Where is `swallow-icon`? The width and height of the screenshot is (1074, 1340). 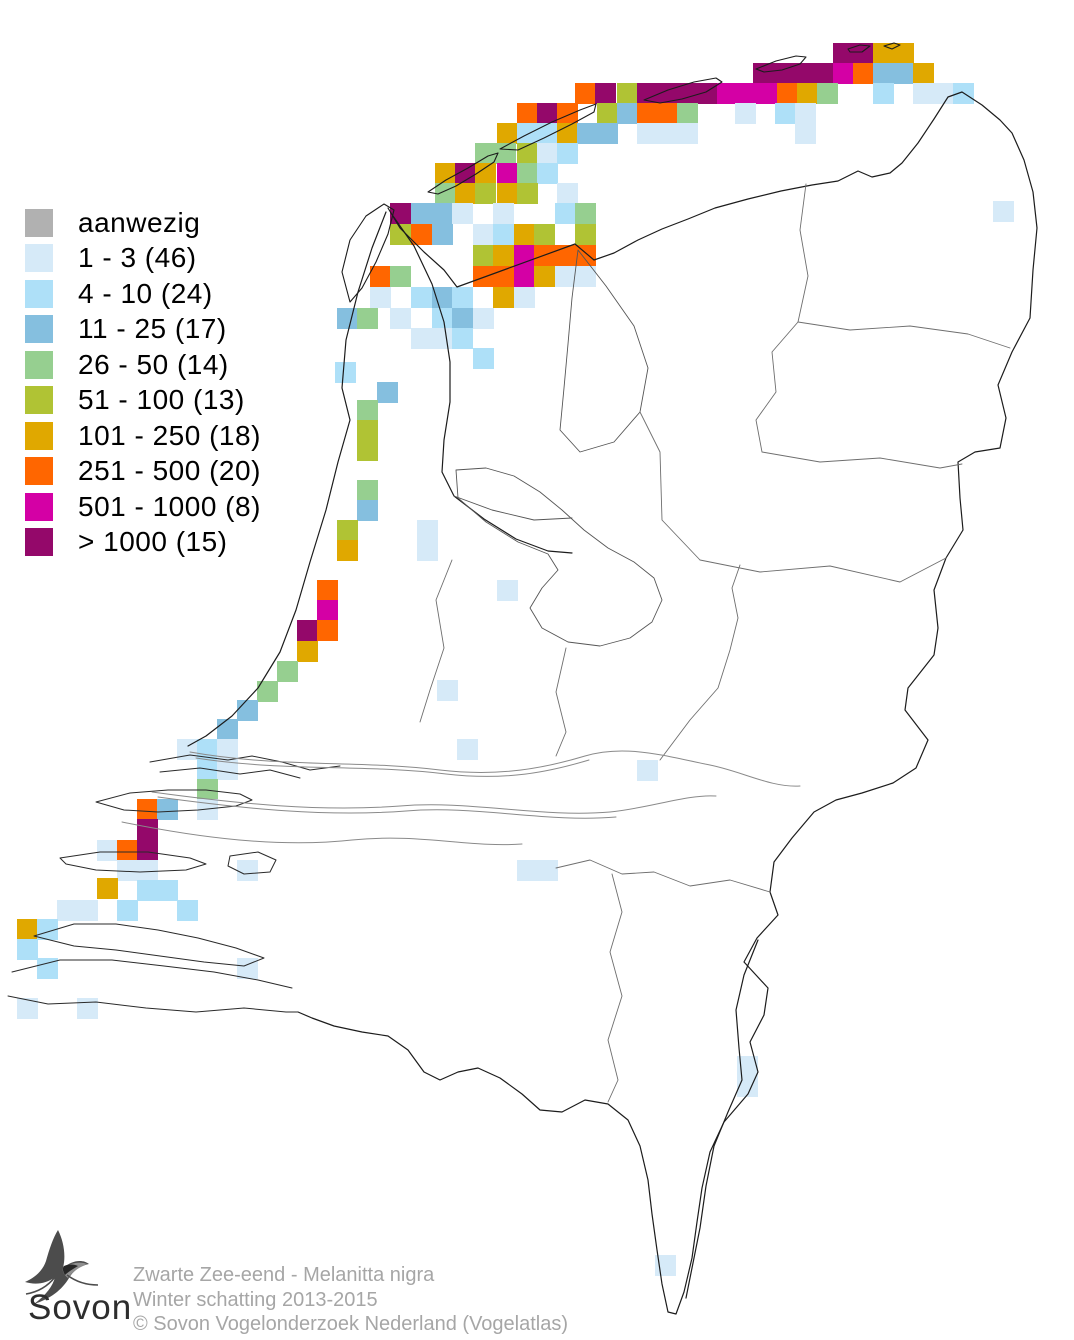 swallow-icon is located at coordinates (62, 1267).